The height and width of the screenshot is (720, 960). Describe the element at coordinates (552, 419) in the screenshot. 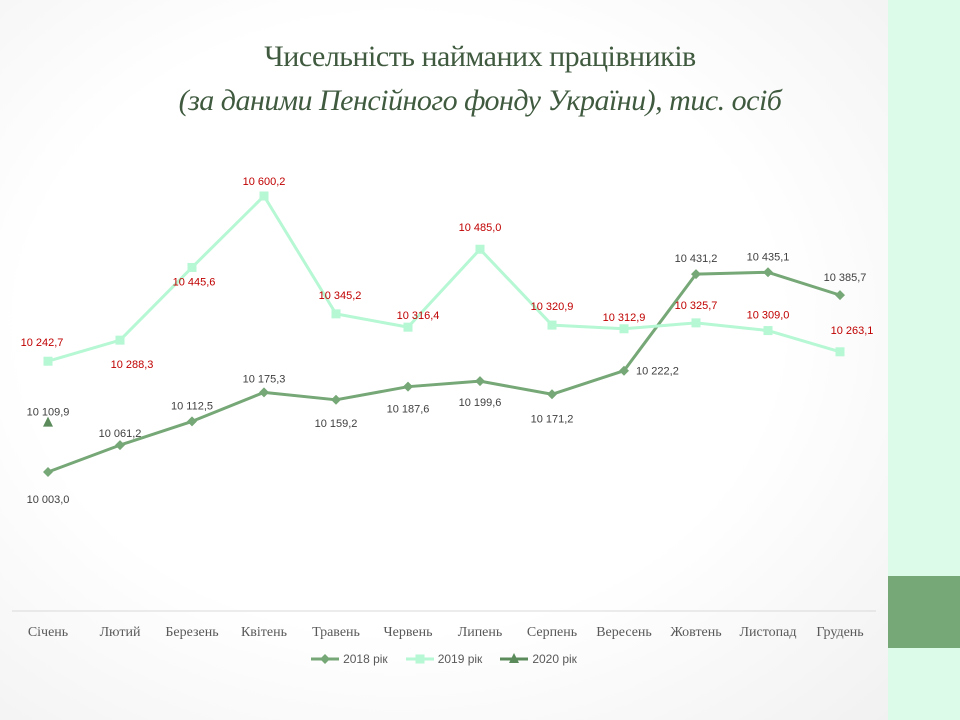

I see `data-label: 10 171,2` at that location.